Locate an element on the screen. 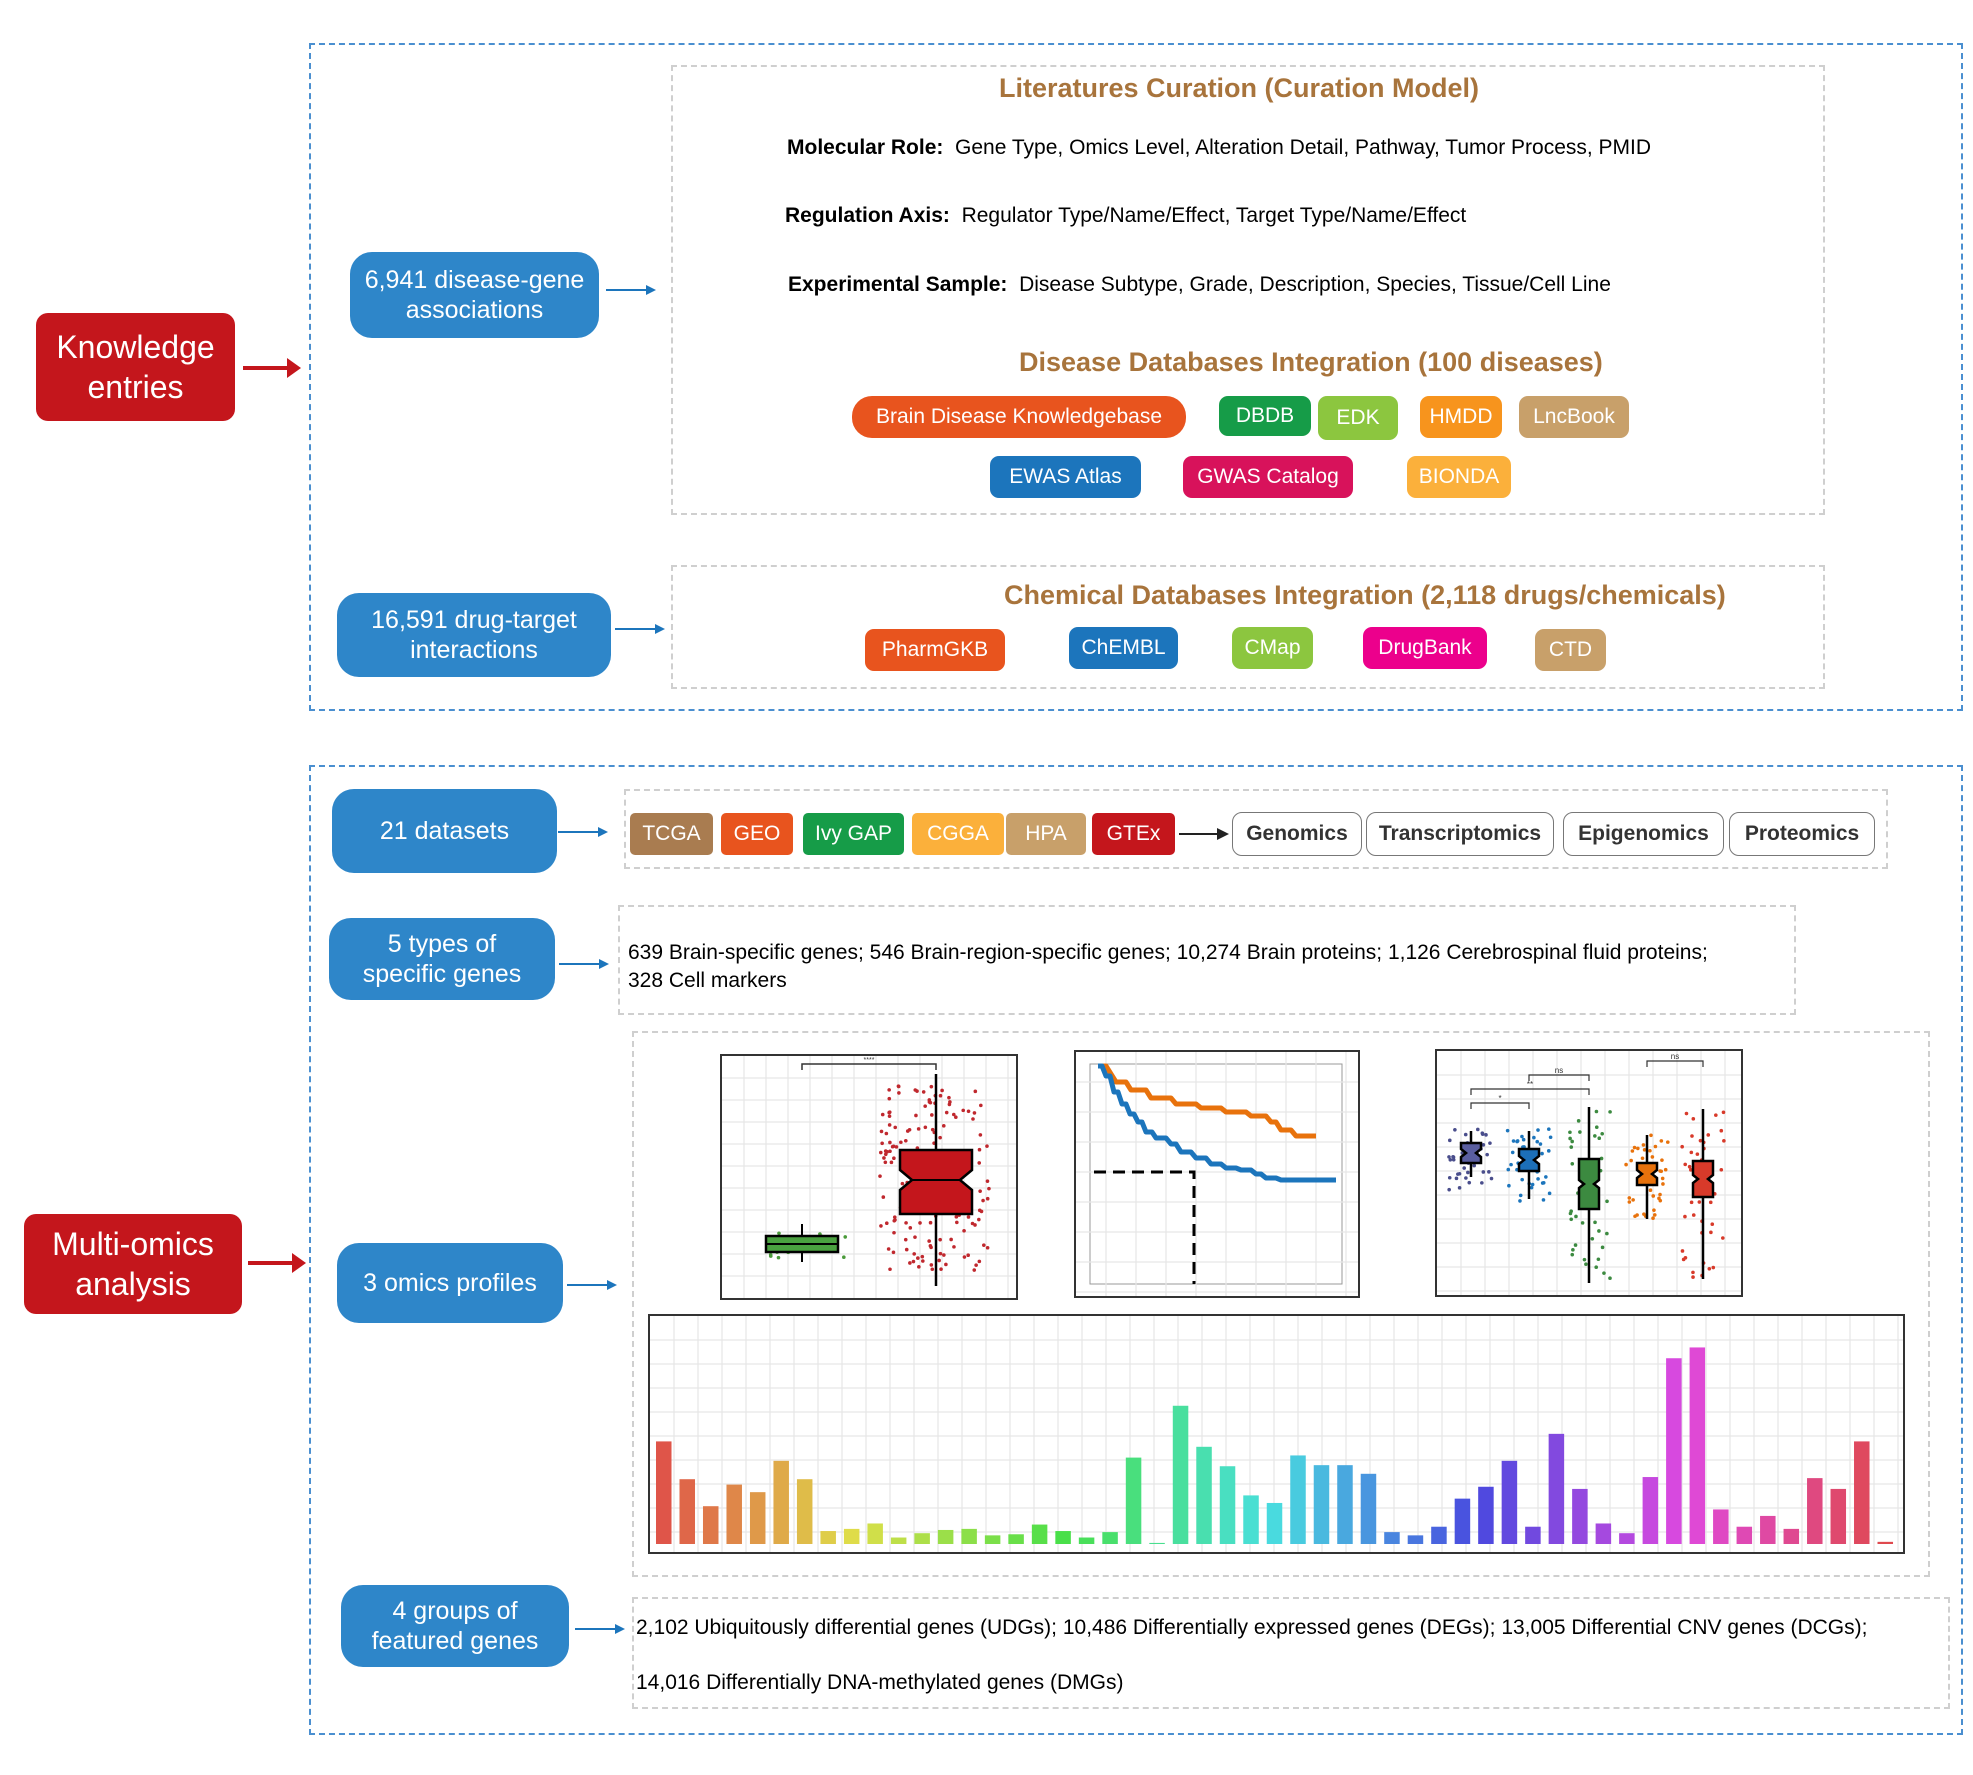 The image size is (1973, 1775). tag-tcga: TCGA is located at coordinates (671, 834).